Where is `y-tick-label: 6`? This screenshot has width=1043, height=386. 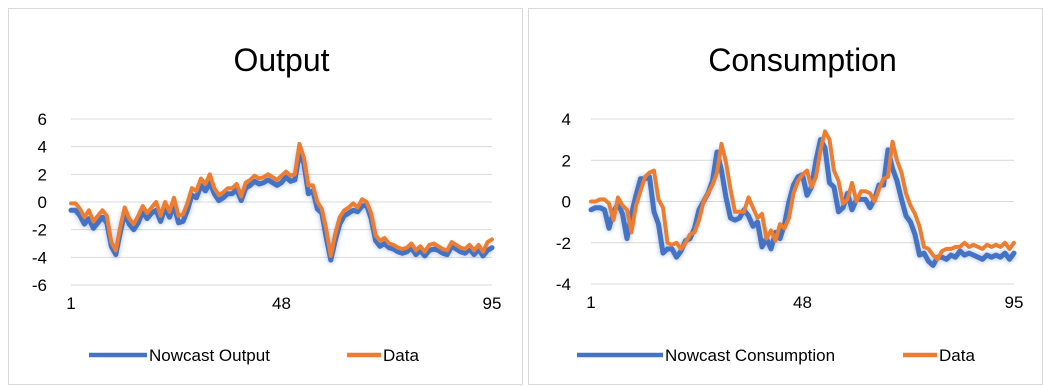
y-tick-label: 6 is located at coordinates (42, 119).